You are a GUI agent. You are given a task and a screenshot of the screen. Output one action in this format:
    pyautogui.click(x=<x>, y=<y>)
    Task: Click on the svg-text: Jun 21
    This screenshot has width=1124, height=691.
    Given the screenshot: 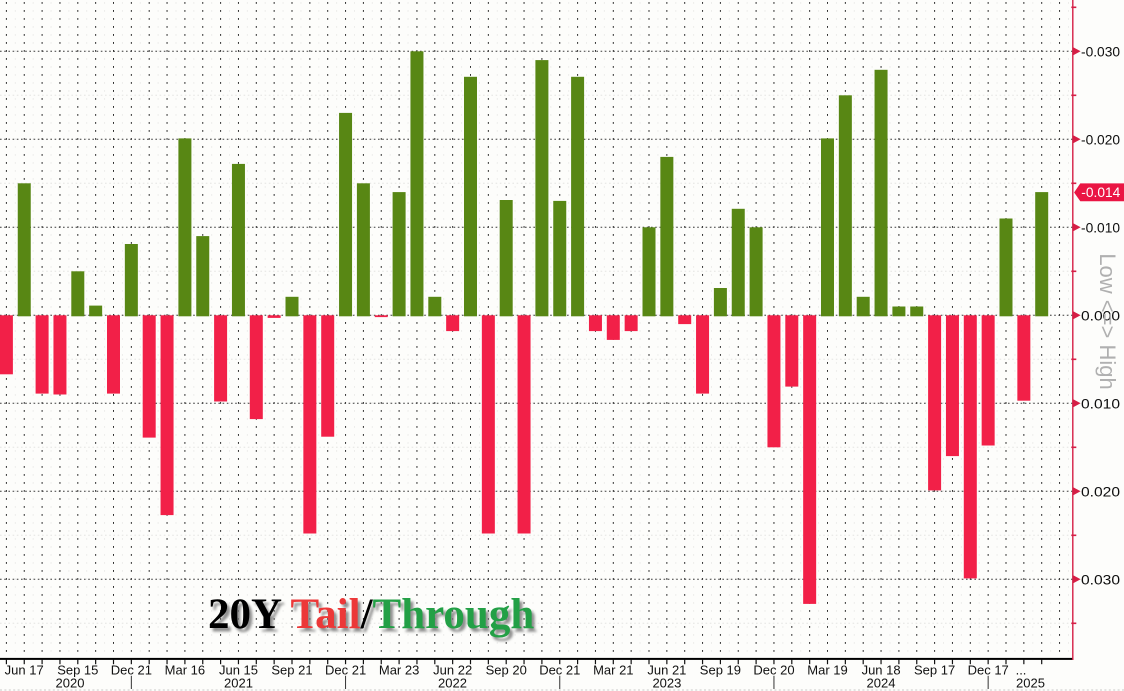 What is the action you would take?
    pyautogui.click(x=666, y=670)
    